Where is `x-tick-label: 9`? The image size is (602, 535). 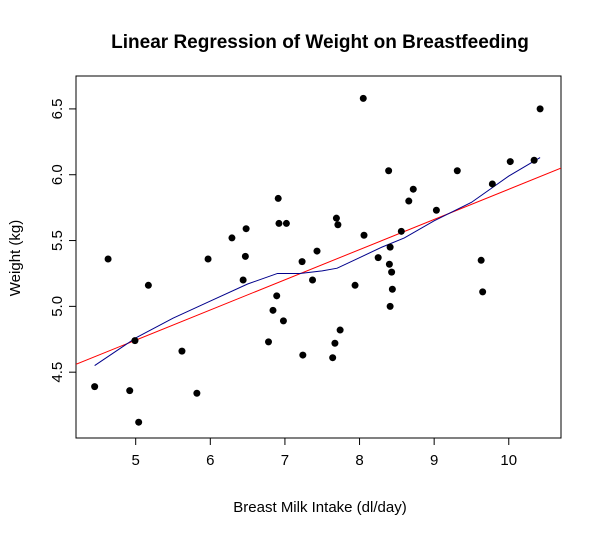
x-tick-label: 9 is located at coordinates (434, 460).